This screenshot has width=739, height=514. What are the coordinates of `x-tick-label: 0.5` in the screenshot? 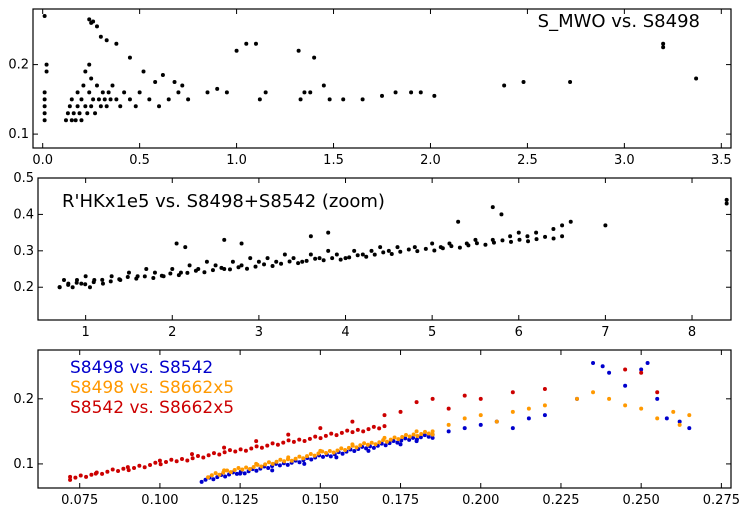 It's located at (139, 160).